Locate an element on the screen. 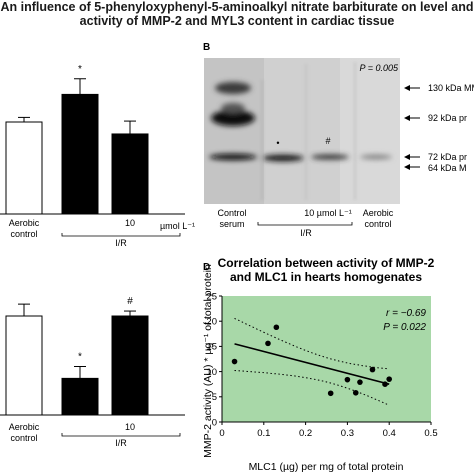 The width and height of the screenshot is (474, 474). blot-marker-64kda: 64 kDa M is located at coordinates (447, 168).